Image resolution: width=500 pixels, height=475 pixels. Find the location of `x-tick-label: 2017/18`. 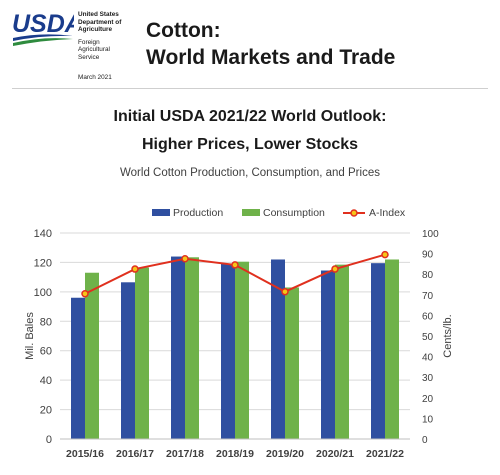

x-tick-label: 2017/18 is located at coordinates (185, 454).